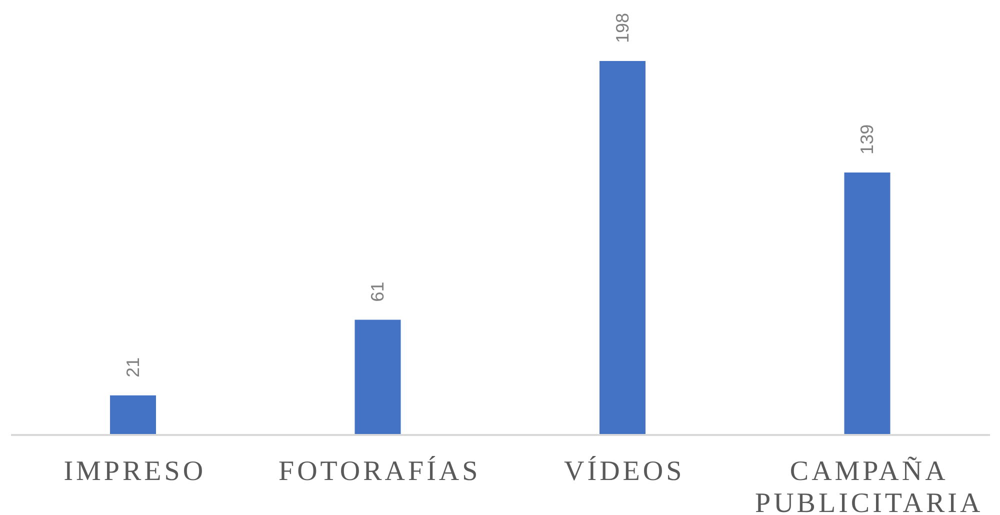 The image size is (1000, 515). Describe the element at coordinates (622, 27) in the screenshot. I see `data-label: 198` at that location.